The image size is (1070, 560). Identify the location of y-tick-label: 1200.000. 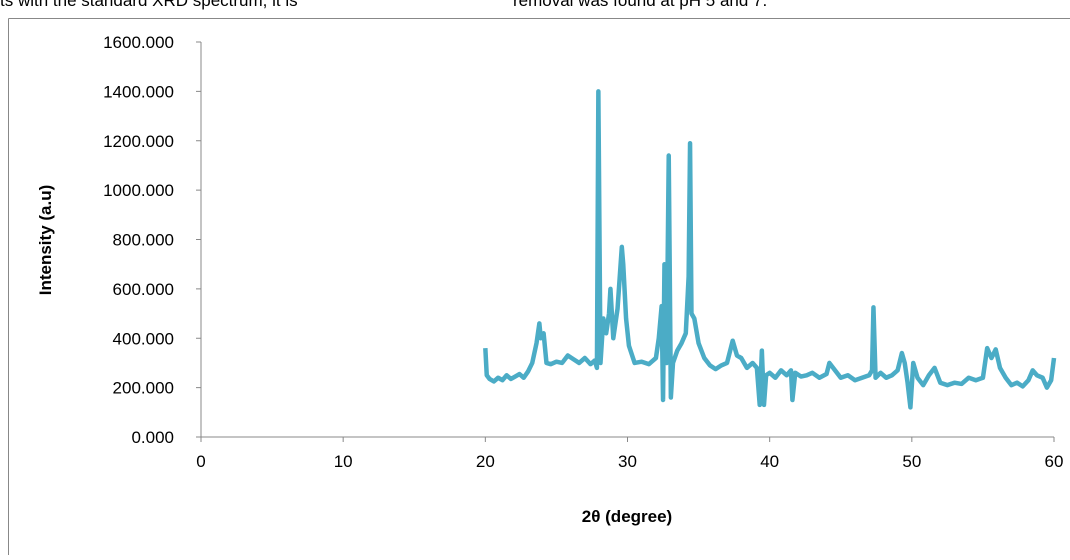
(138, 141).